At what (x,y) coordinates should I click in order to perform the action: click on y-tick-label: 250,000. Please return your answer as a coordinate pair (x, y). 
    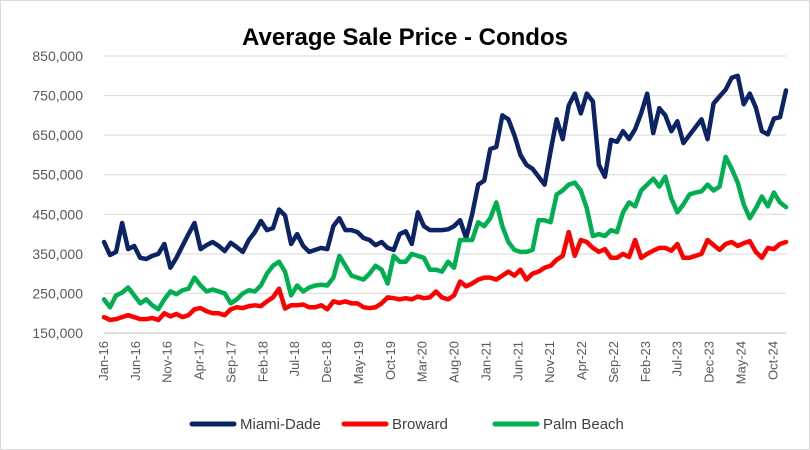
    Looking at the image, I should click on (57, 293).